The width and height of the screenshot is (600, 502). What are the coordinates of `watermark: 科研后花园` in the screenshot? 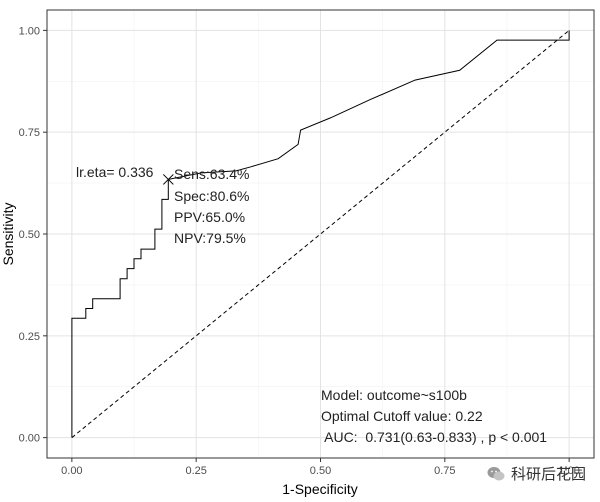 It's located at (536, 473).